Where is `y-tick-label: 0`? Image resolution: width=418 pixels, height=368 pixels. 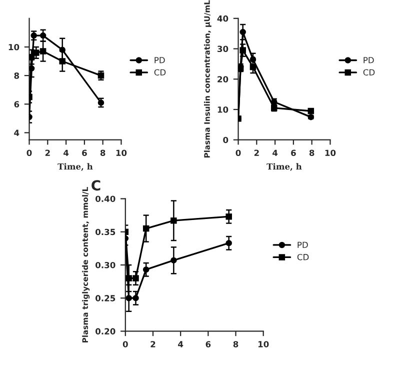
y-tick-label: 0 is located at coordinates (225, 140).